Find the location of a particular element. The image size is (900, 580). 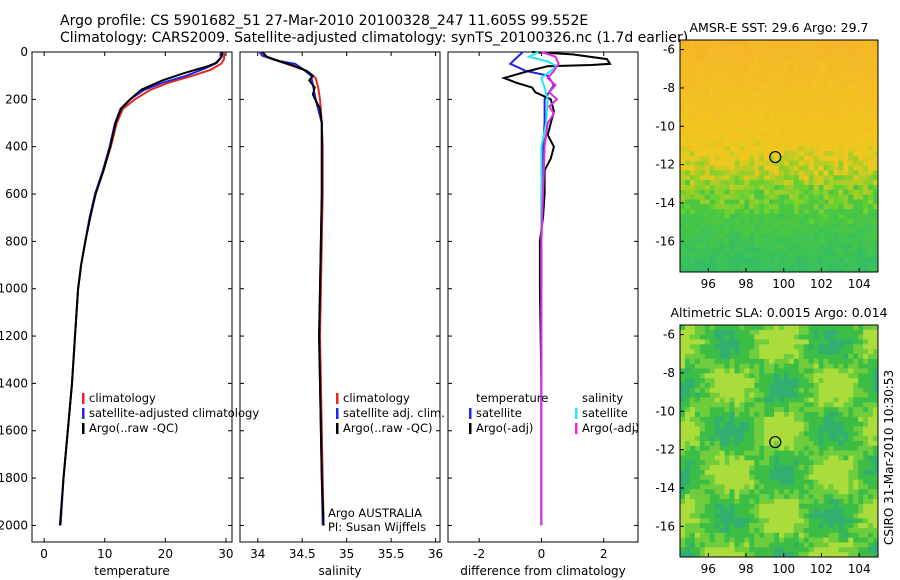

map-y-tick-label: -10 is located at coordinates (665, 411).